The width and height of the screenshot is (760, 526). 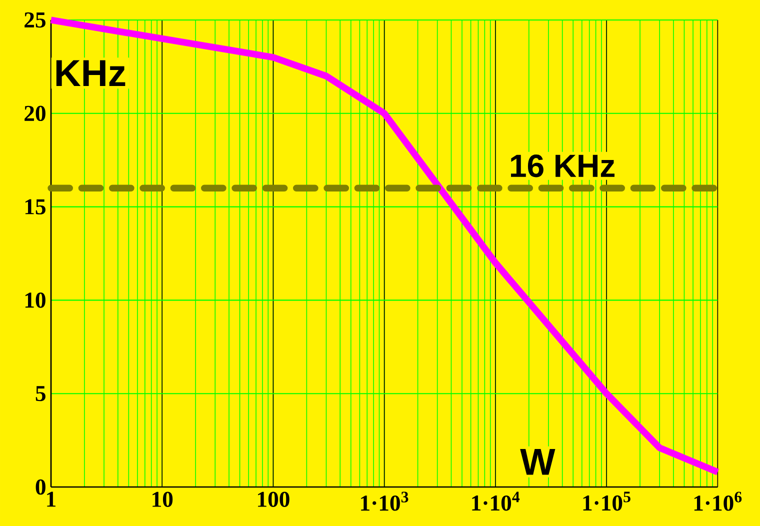 What do you see at coordinates (51, 499) in the screenshot?
I see `x-tick-label: 1` at bounding box center [51, 499].